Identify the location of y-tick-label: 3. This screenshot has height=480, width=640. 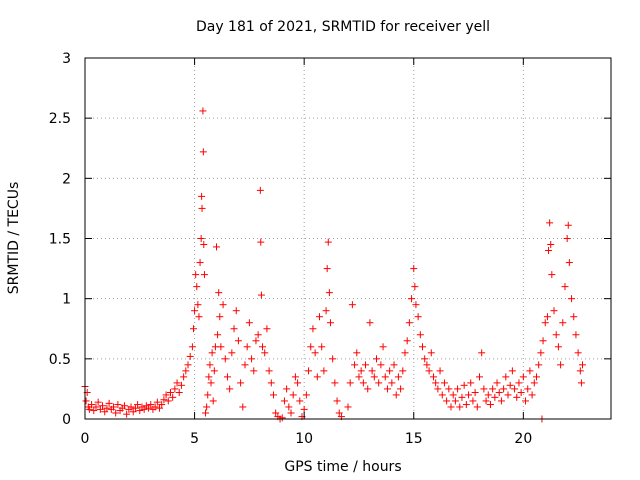
(66, 59).